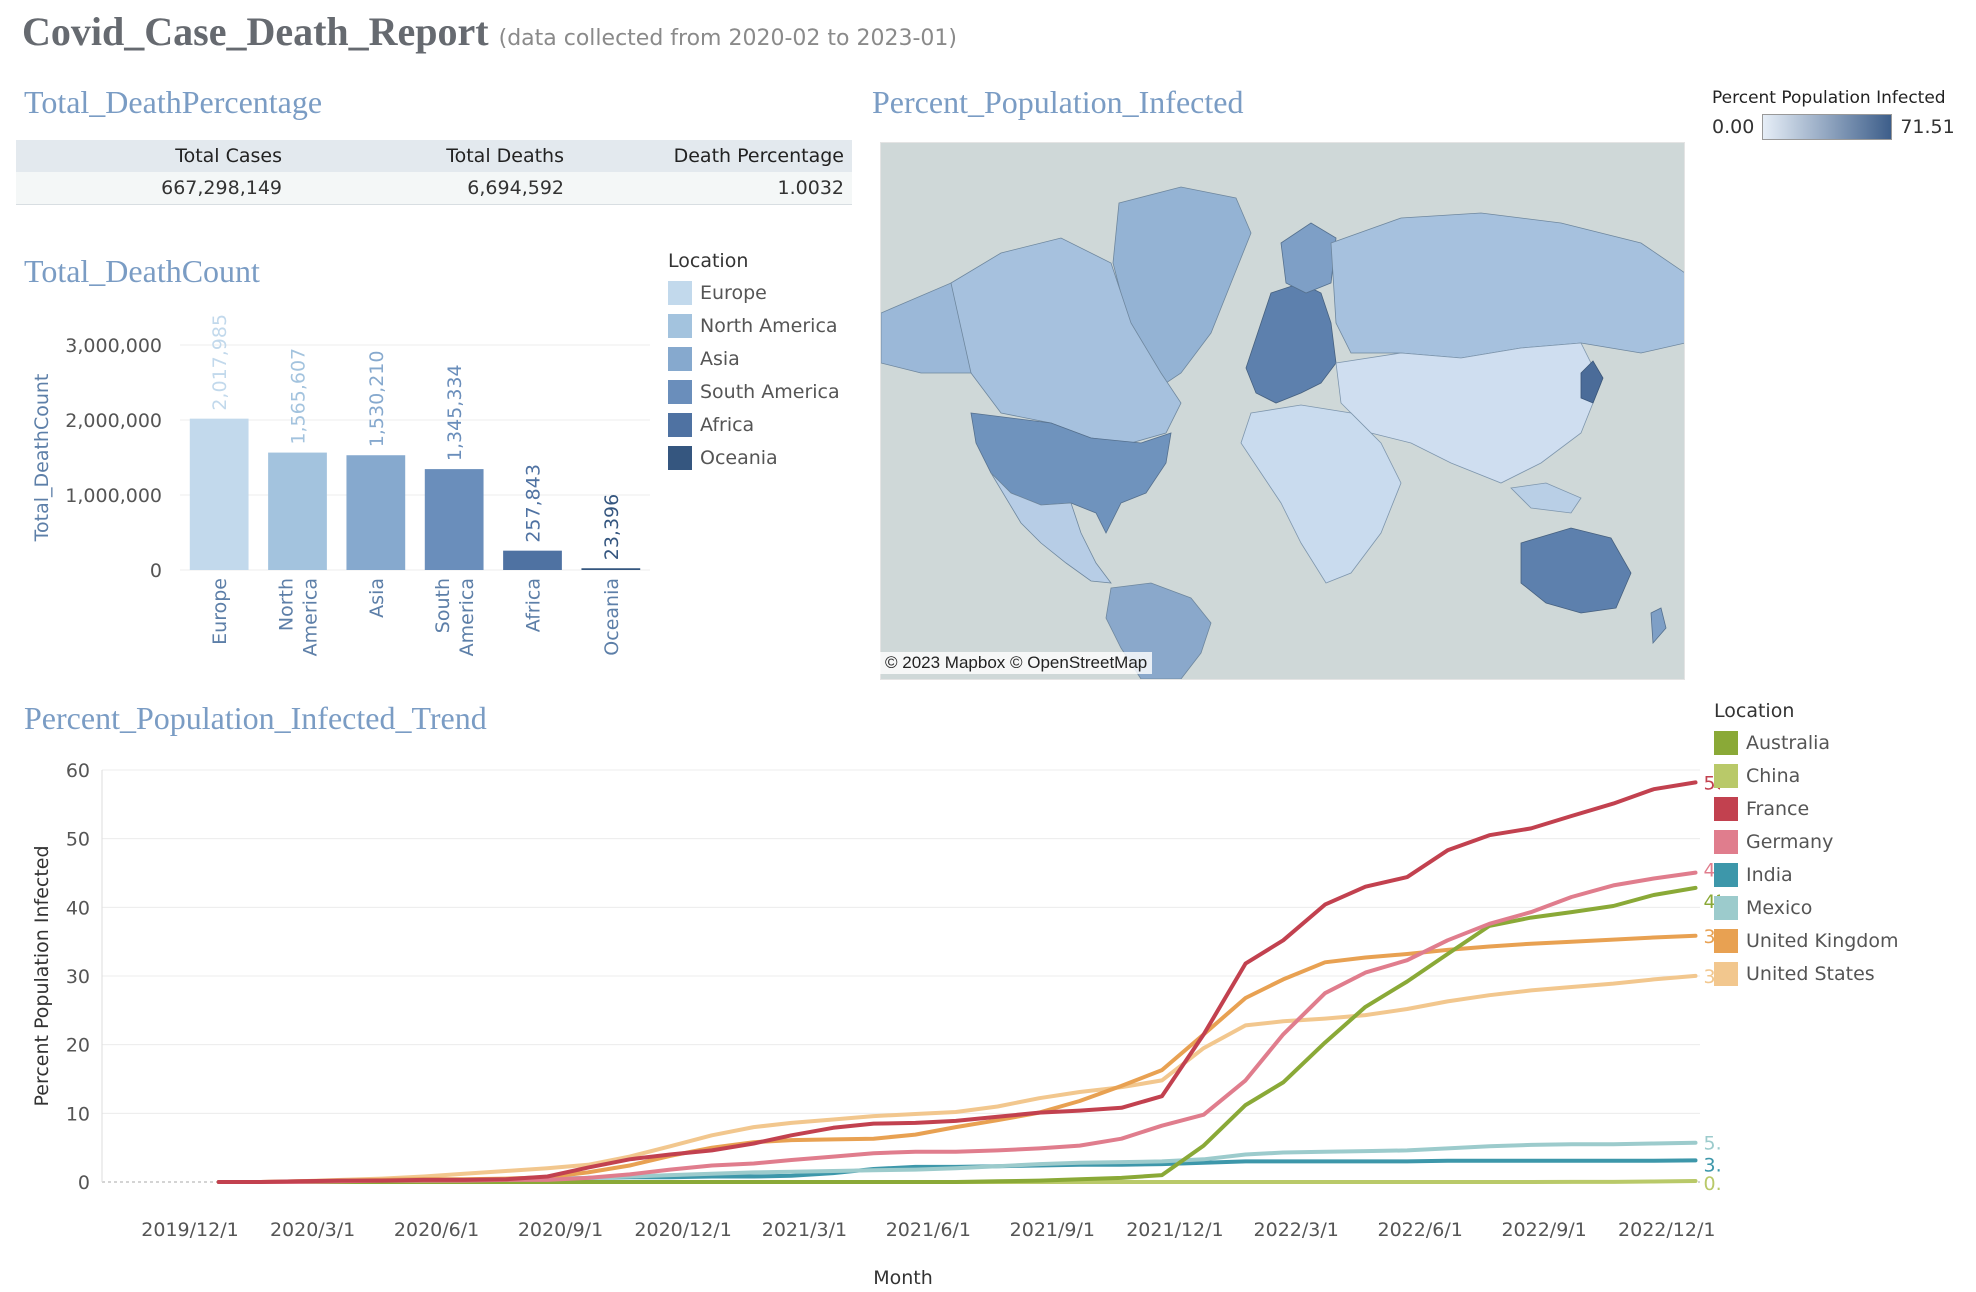  I want to click on trend-end-label-india: 3.15, so click(1712, 1165).